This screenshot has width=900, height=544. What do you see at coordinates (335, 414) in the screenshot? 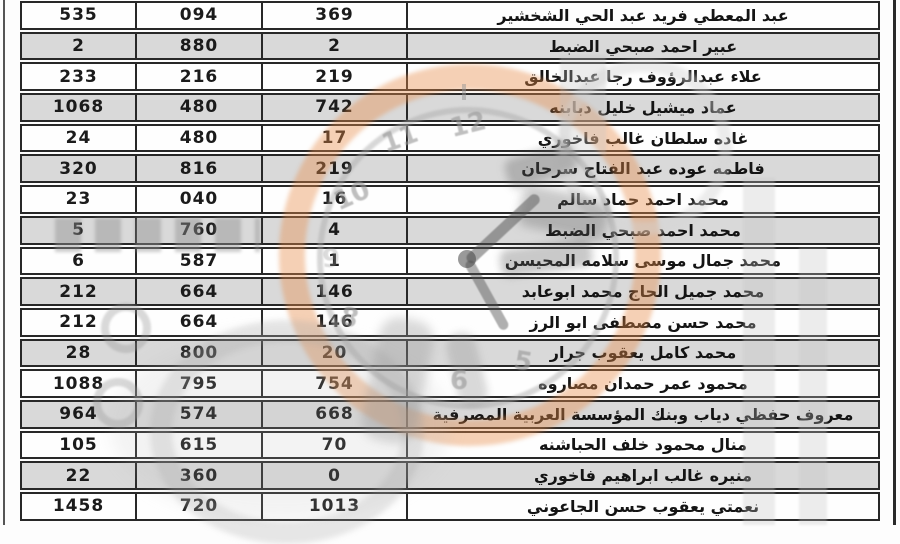
I see `value-cell: 668` at bounding box center [335, 414].